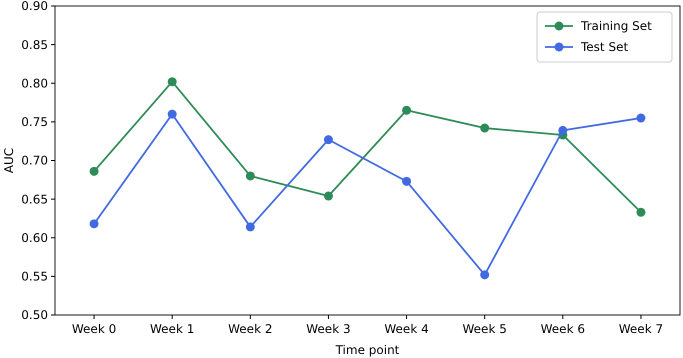  Describe the element at coordinates (616, 26) in the screenshot. I see `legend-label: Training Set` at that location.